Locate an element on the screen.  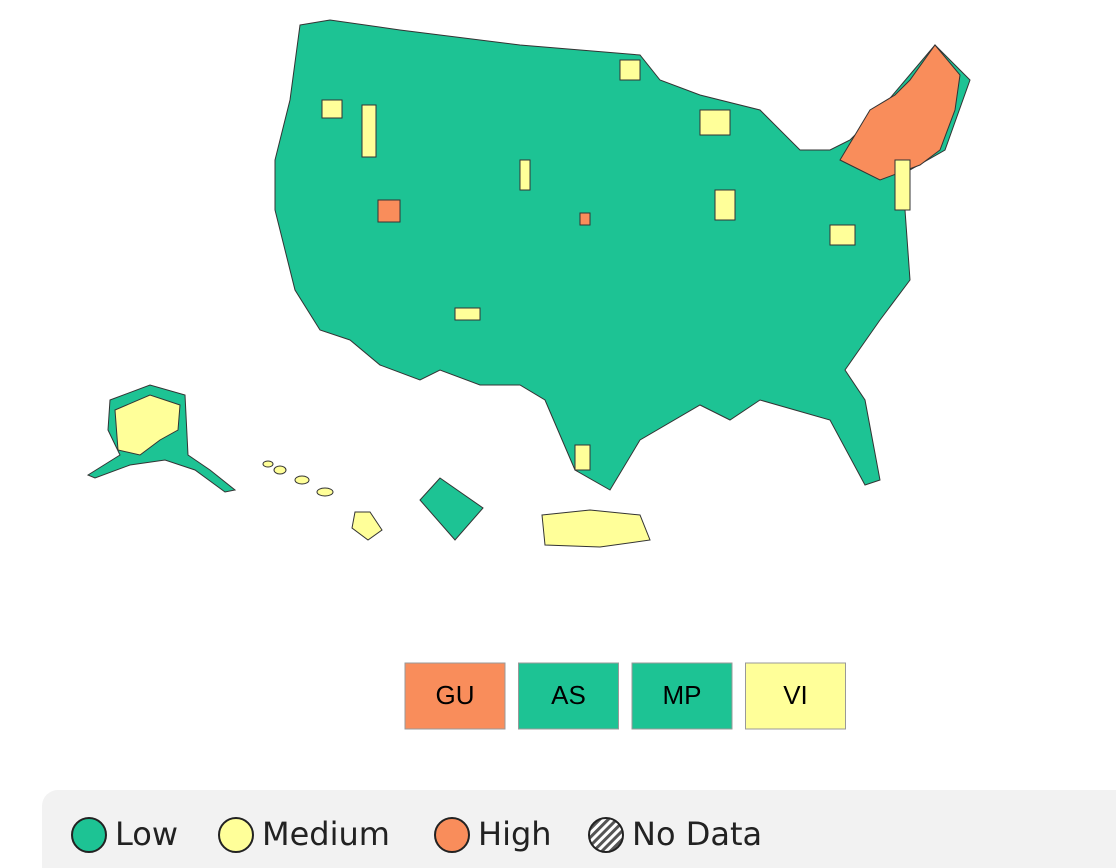
legend-label: Medium is located at coordinates (326, 834).